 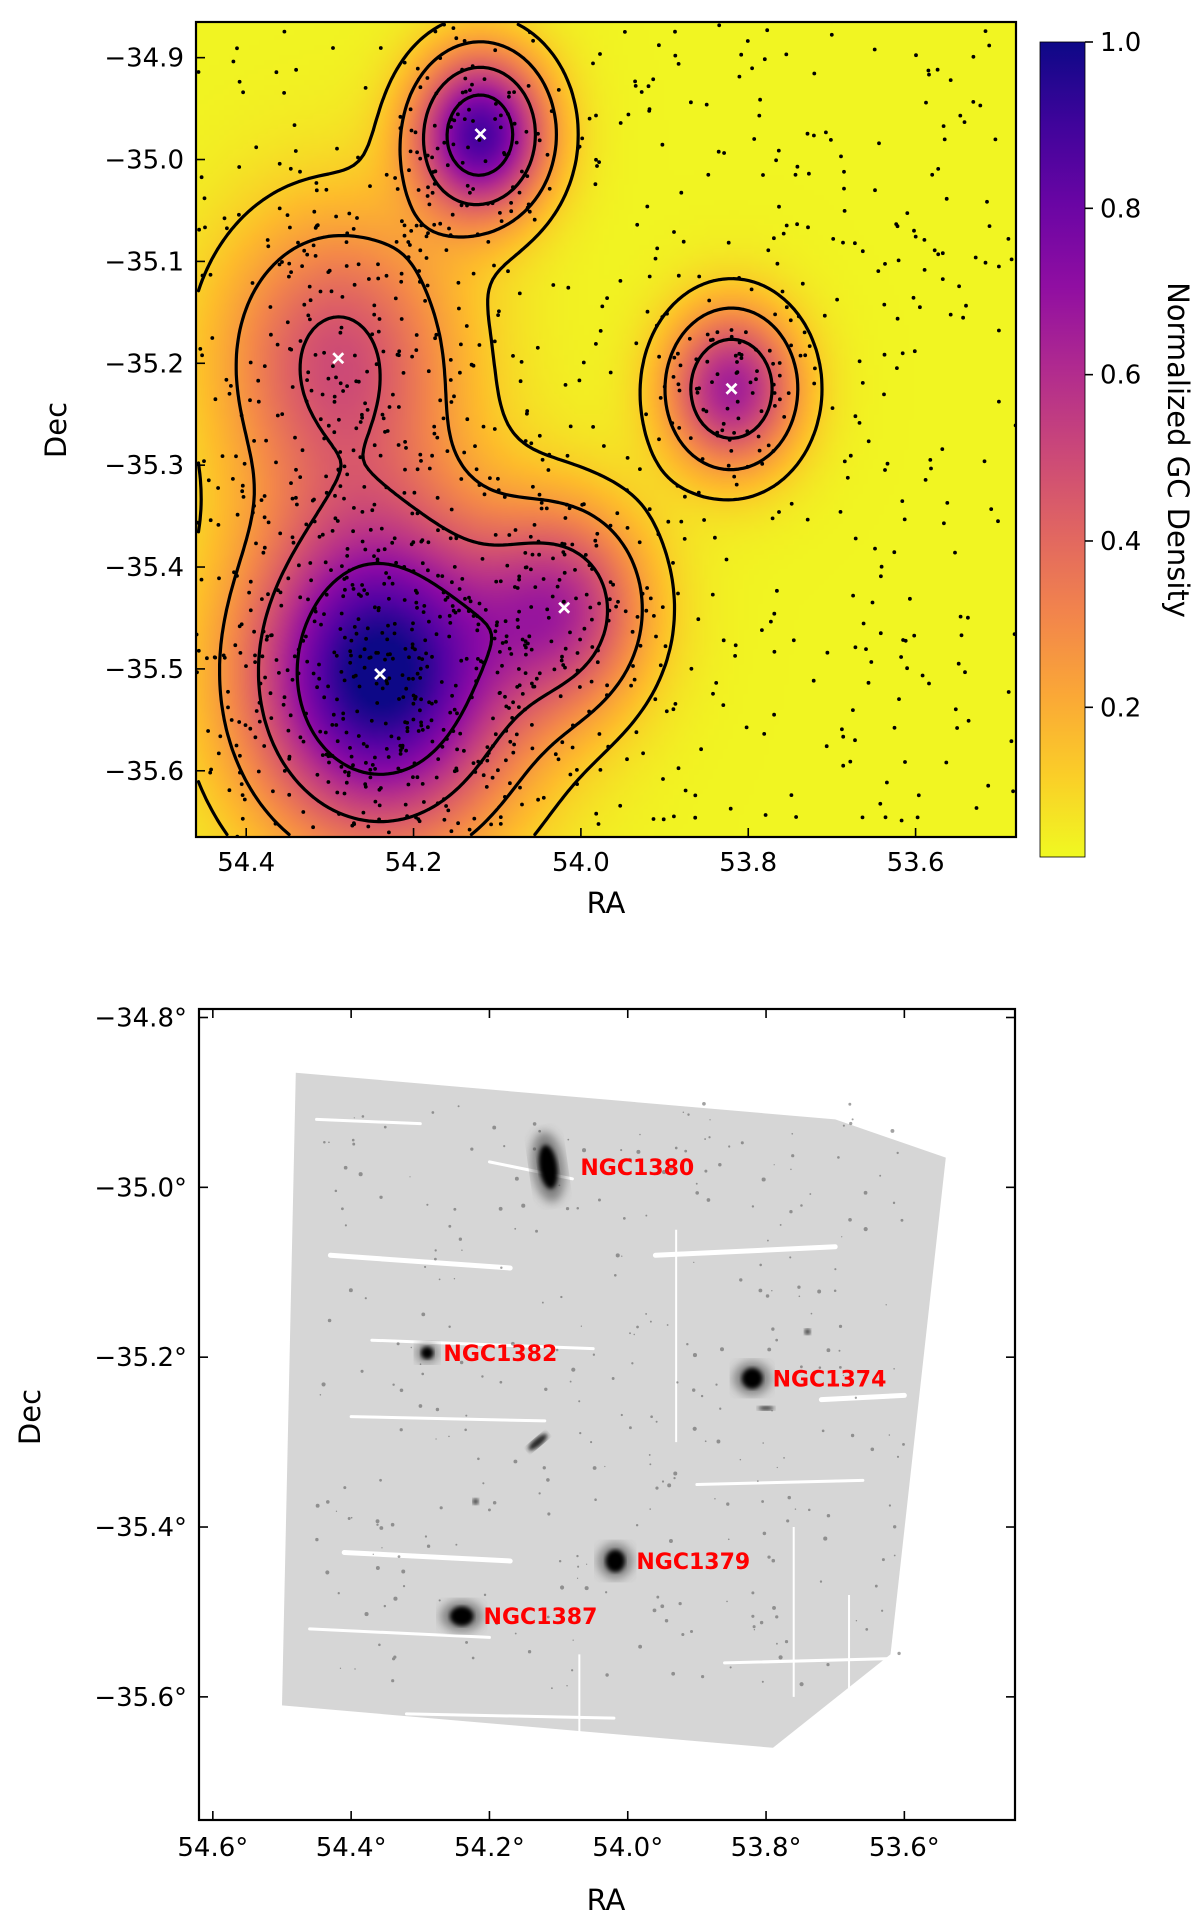 I want to click on y-tick-label-1: −35.0, so click(x=144, y=161).